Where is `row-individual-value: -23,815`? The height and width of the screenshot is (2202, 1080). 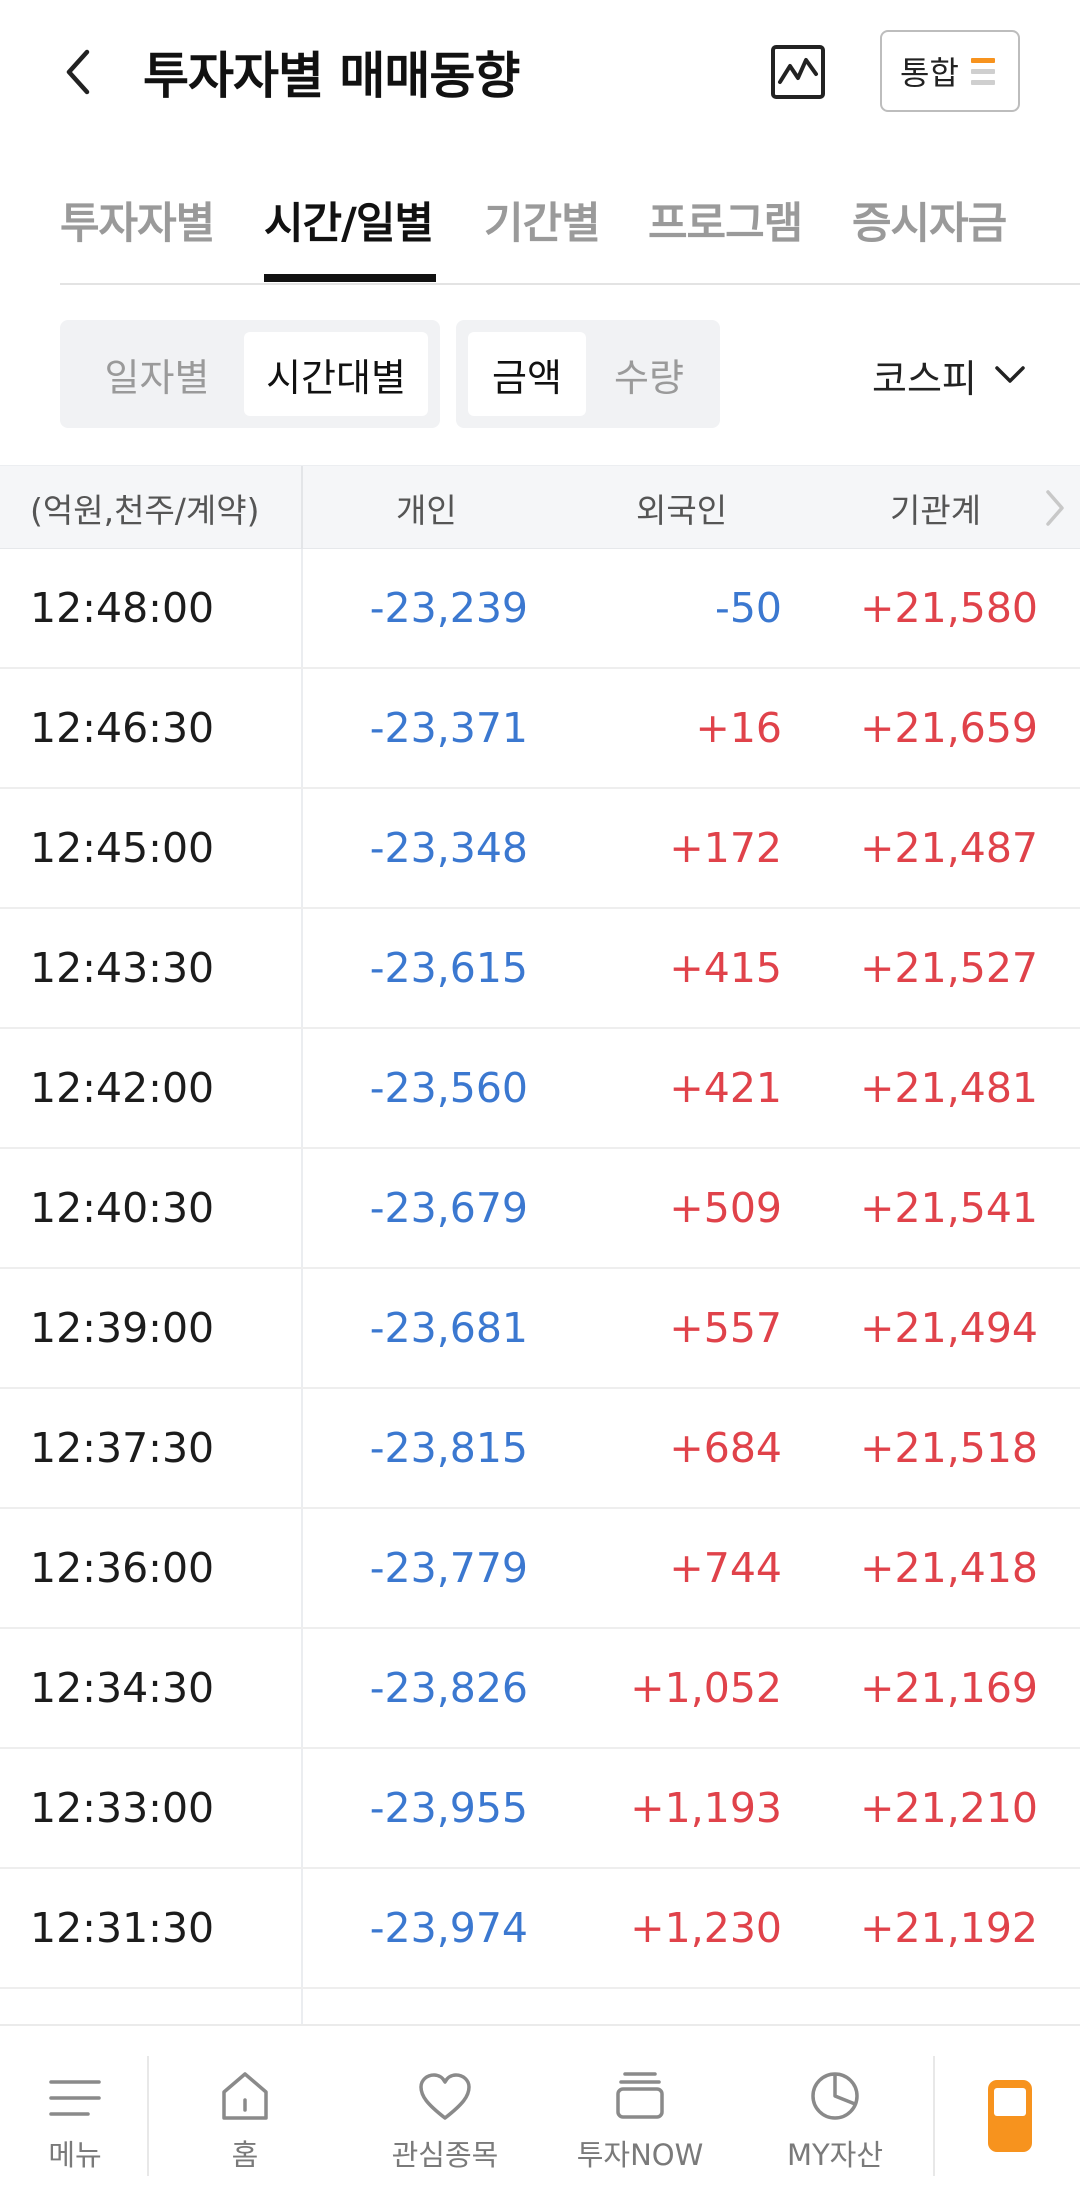
row-individual-value: -23,815 is located at coordinates (448, 1448).